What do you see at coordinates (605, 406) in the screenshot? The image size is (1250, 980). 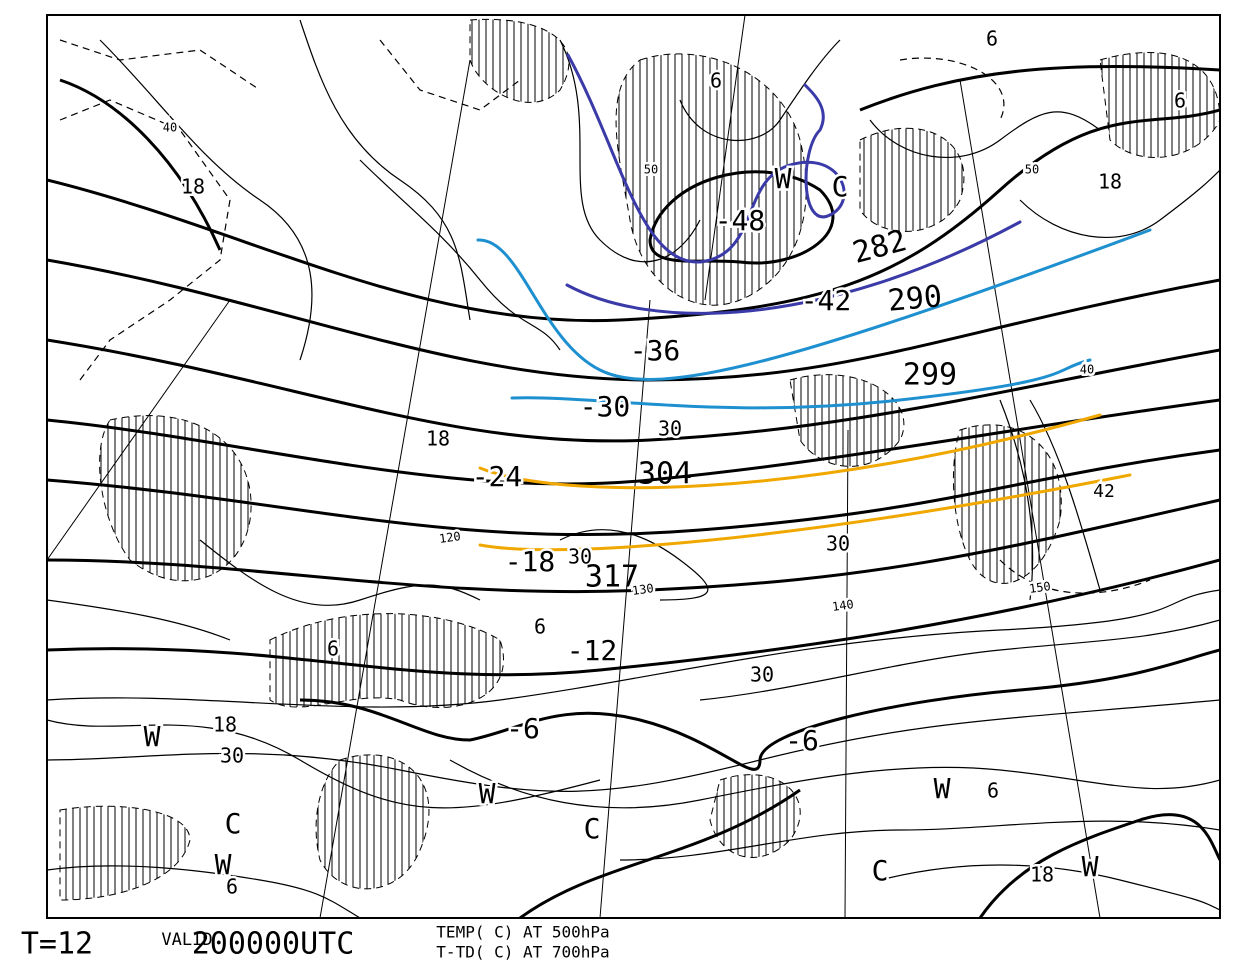 I see `temperature-label: -30` at bounding box center [605, 406].